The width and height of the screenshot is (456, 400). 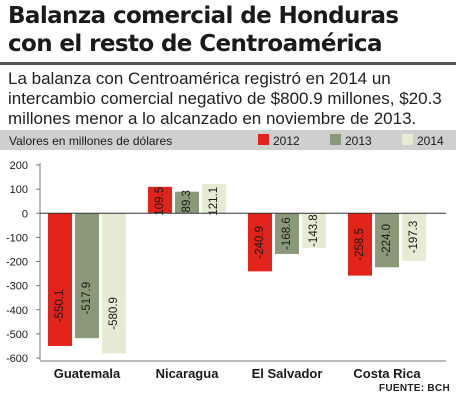 What do you see at coordinates (19, 166) in the screenshot?
I see `y-tick-label: 200` at bounding box center [19, 166].